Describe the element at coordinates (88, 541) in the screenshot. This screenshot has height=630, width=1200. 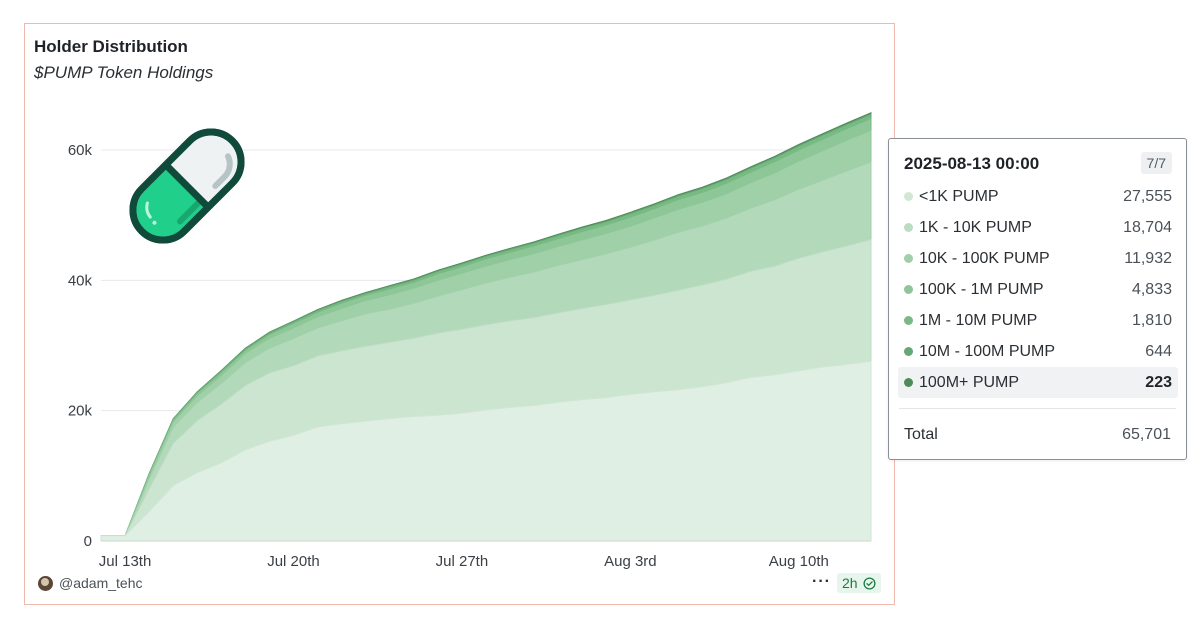
I see `y-tick-label: 0` at that location.